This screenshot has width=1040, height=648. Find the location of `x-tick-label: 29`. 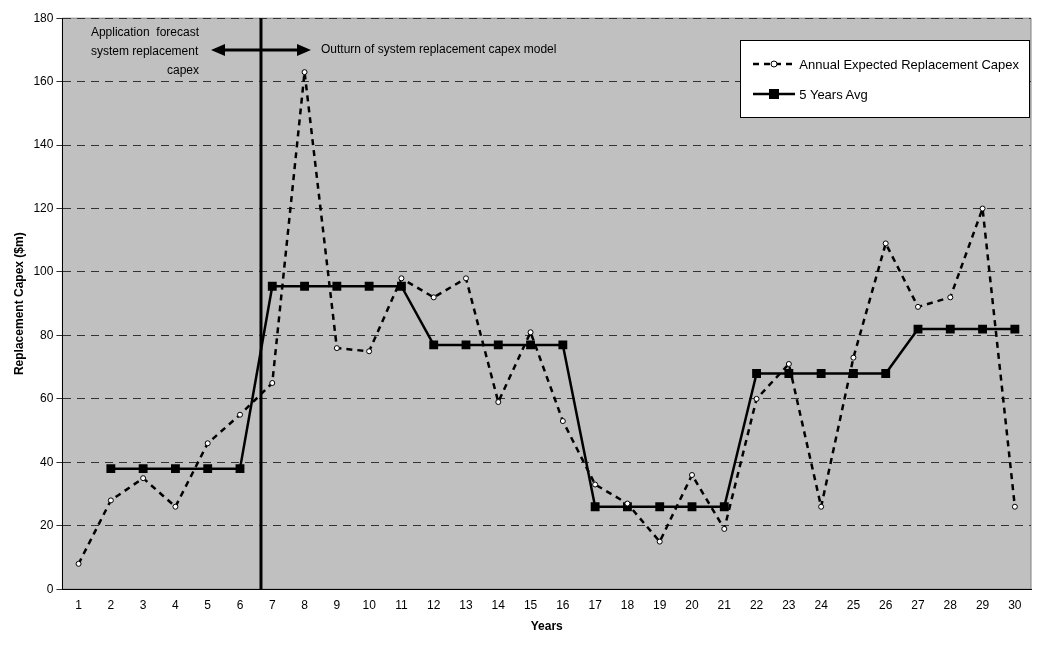

x-tick-label: 29 is located at coordinates (982, 604).